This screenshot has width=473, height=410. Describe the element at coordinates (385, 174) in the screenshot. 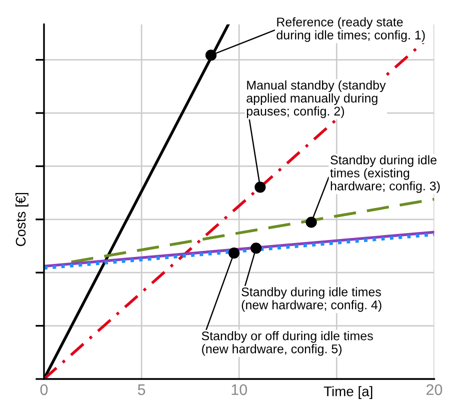

I see `annotation: Standby during idle times (existing hardware; config. 3)` at that location.